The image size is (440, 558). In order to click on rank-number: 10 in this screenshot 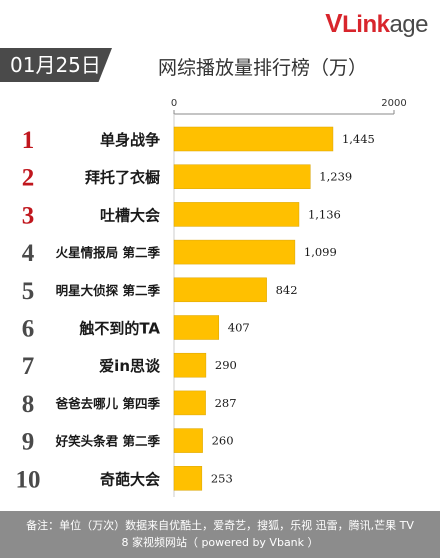, I will do `click(28, 479)`.